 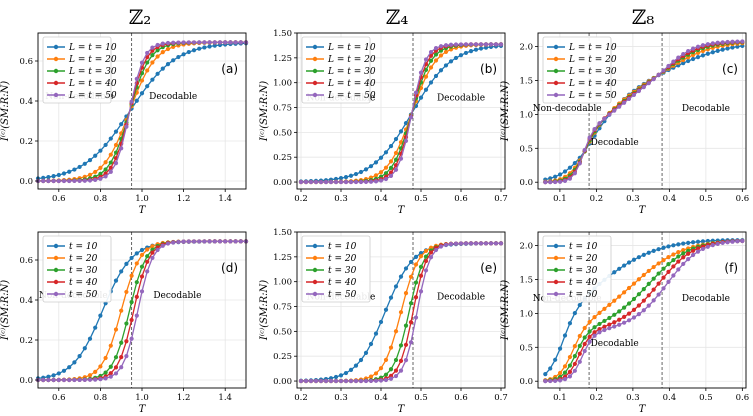 I want to click on legend-box, so click(x=77, y=269).